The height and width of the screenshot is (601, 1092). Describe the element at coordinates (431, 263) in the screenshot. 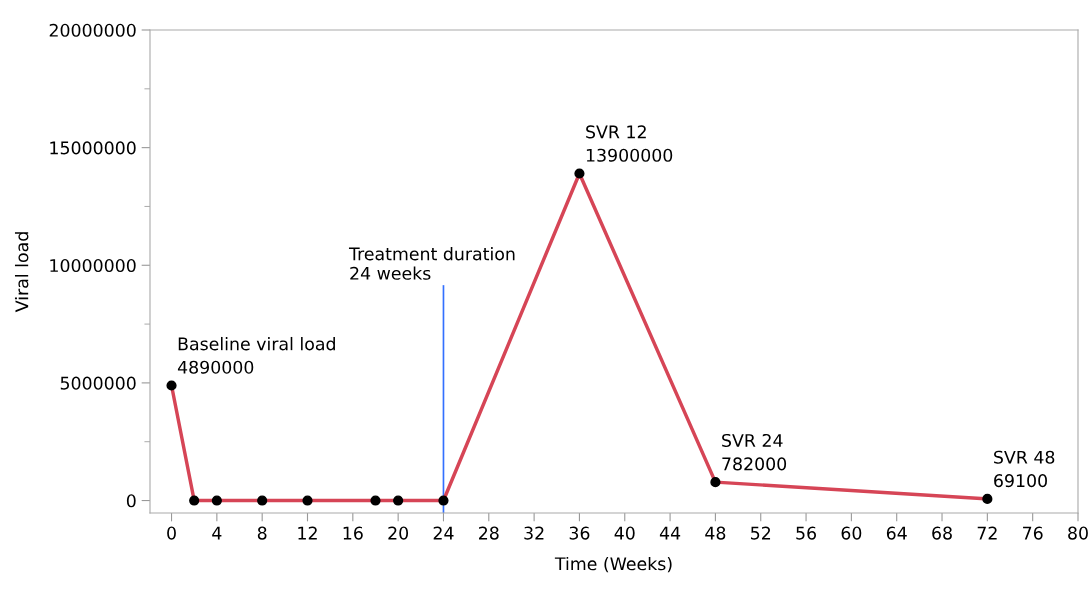

I see `ref-line-label: Treatment duration 24 weeks` at that location.